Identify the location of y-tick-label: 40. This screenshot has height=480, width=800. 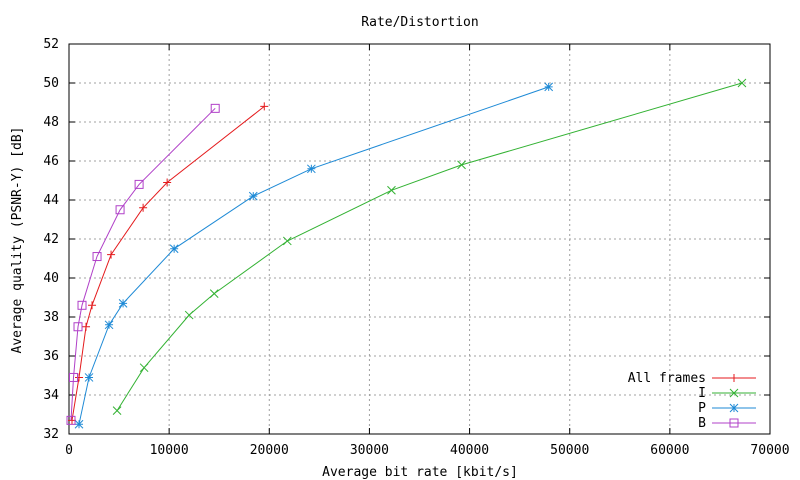
(51, 278).